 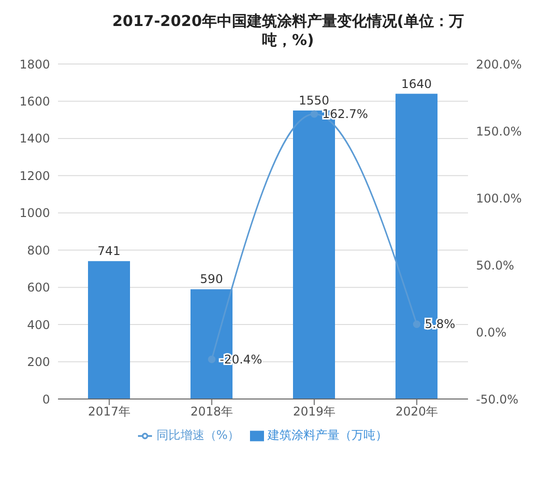 I want to click on x-tick-label: 2018年, so click(x=212, y=411).